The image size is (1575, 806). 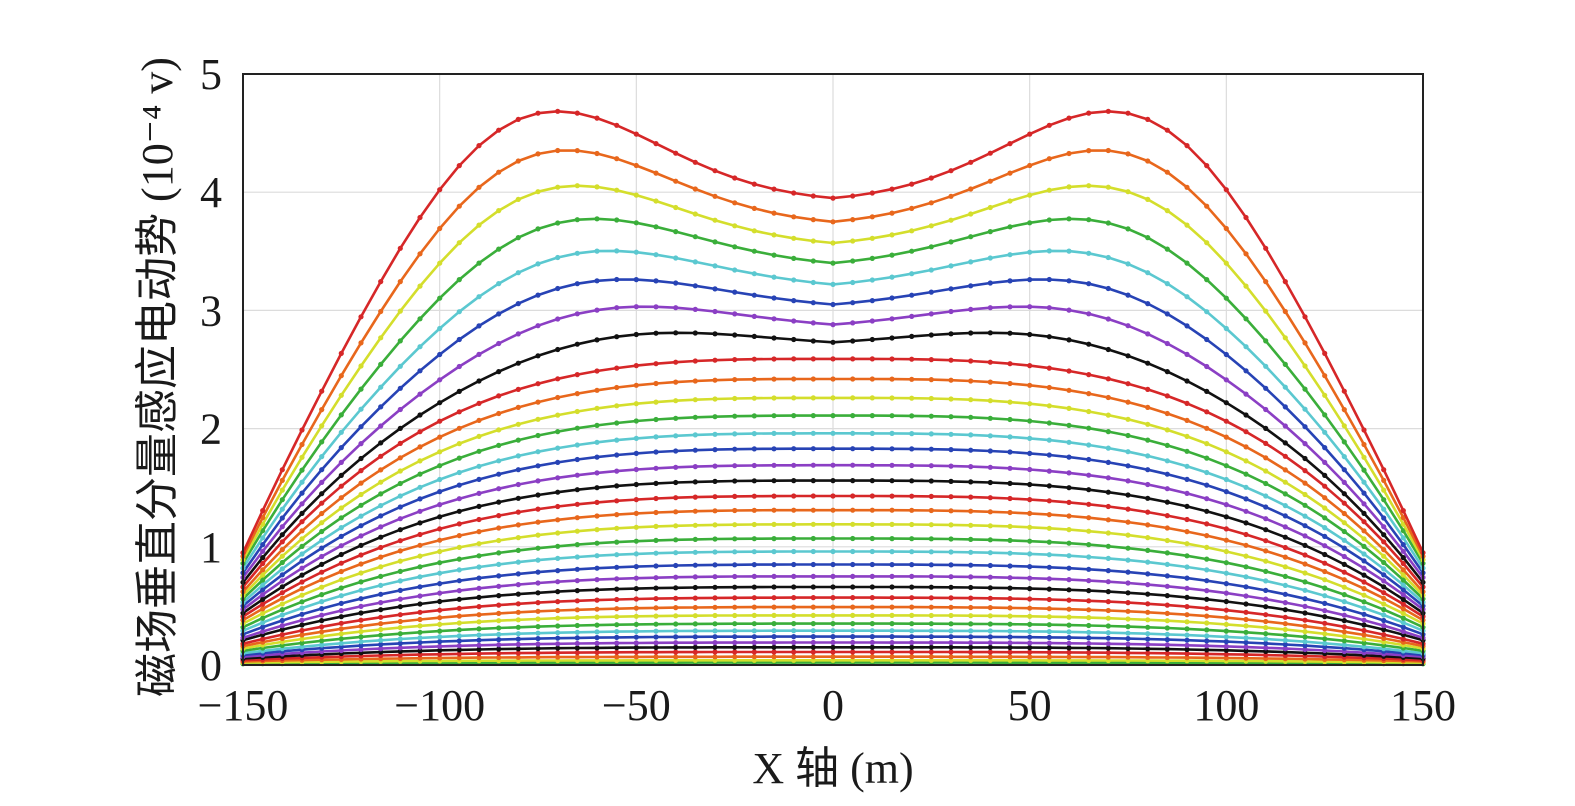 I want to click on x-tick-label: 100, so click(x=1226, y=705).